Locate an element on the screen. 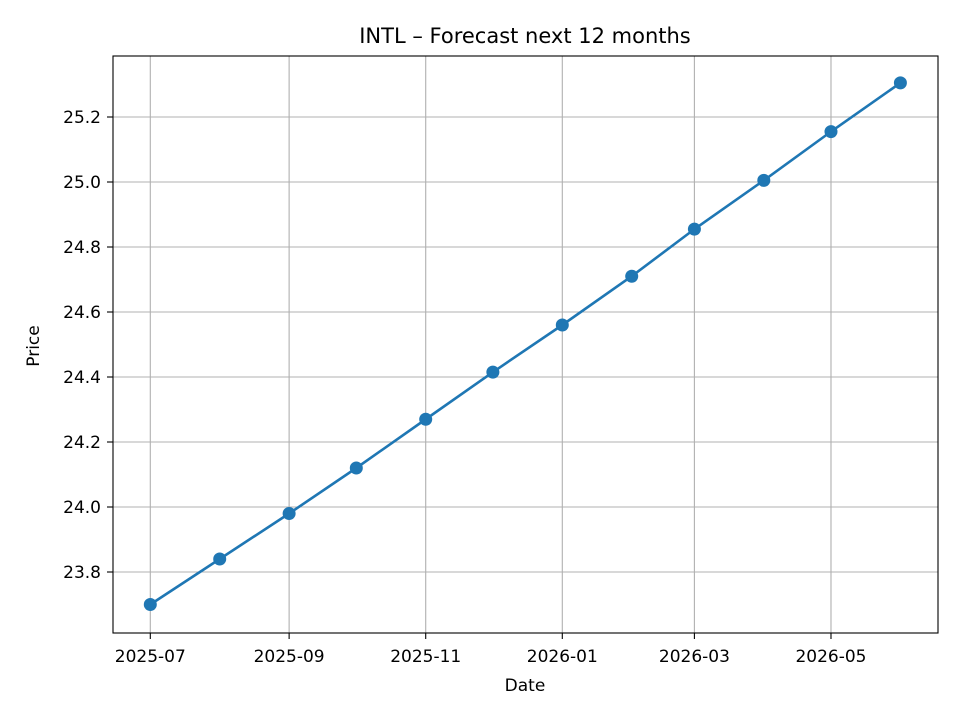  x-axis-label: Date is located at coordinates (525, 686).